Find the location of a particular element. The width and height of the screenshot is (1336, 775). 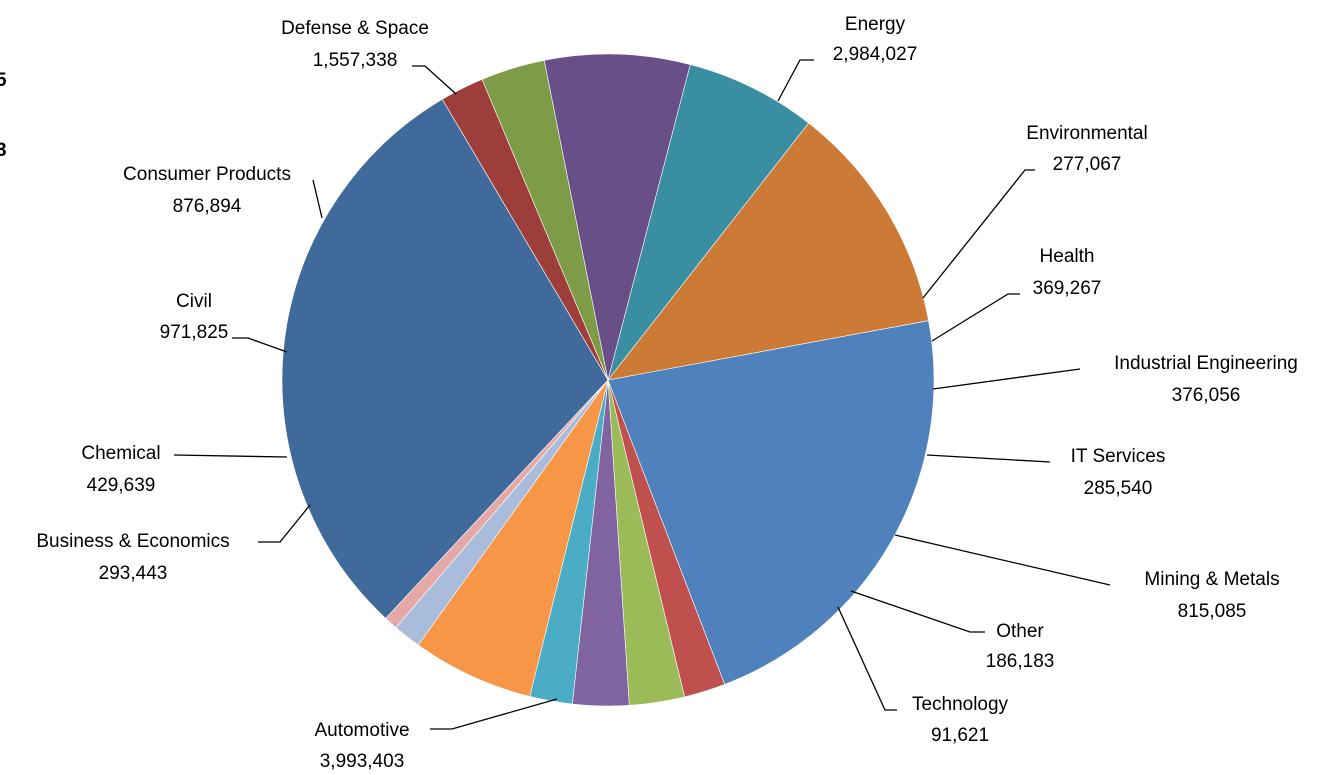

clipped-text-1: 5 is located at coordinates (3, 80).